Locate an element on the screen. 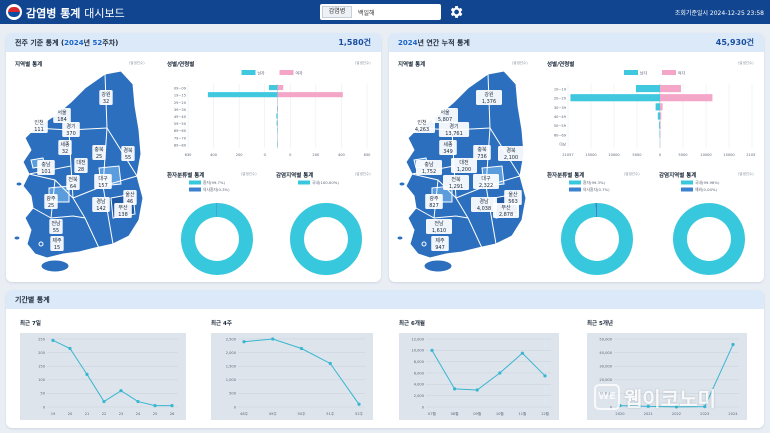  y-tick-label: 200 is located at coordinates (42, 353).